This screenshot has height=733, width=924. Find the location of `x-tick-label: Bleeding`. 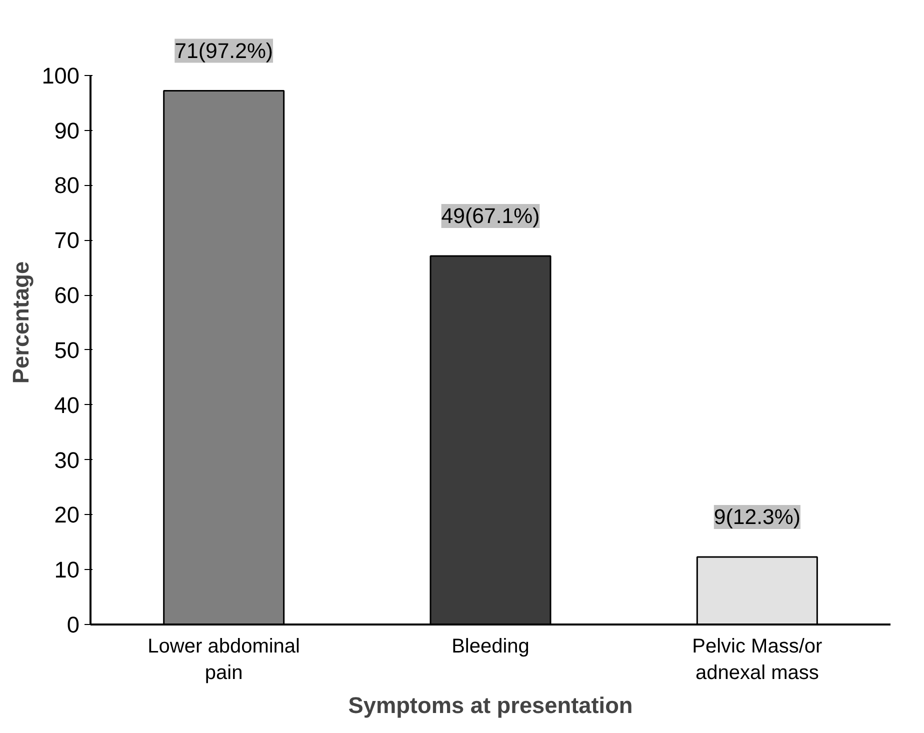

x-tick-label: Bleeding is located at coordinates (491, 647).